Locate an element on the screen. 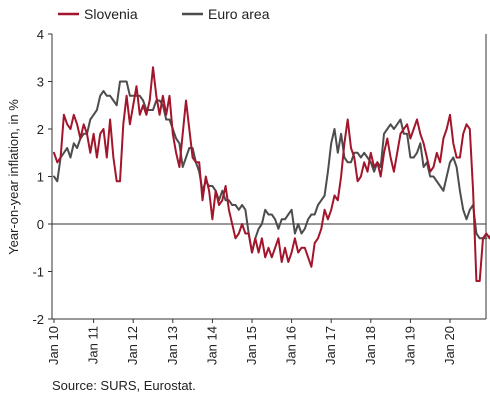 The height and width of the screenshot is (401, 490). x-tick-label: Jan 11 is located at coordinates (93, 345).